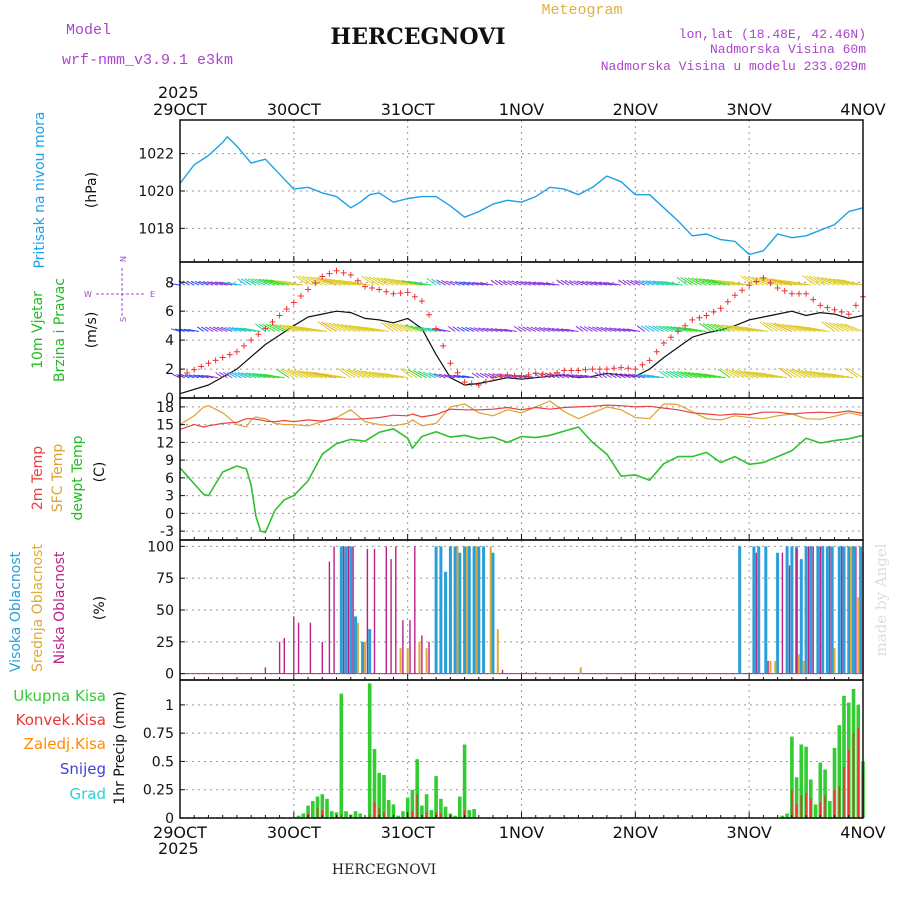  I want to click on model-name: wrf-nmm_v3.9.1 e3km, so click(147, 60).